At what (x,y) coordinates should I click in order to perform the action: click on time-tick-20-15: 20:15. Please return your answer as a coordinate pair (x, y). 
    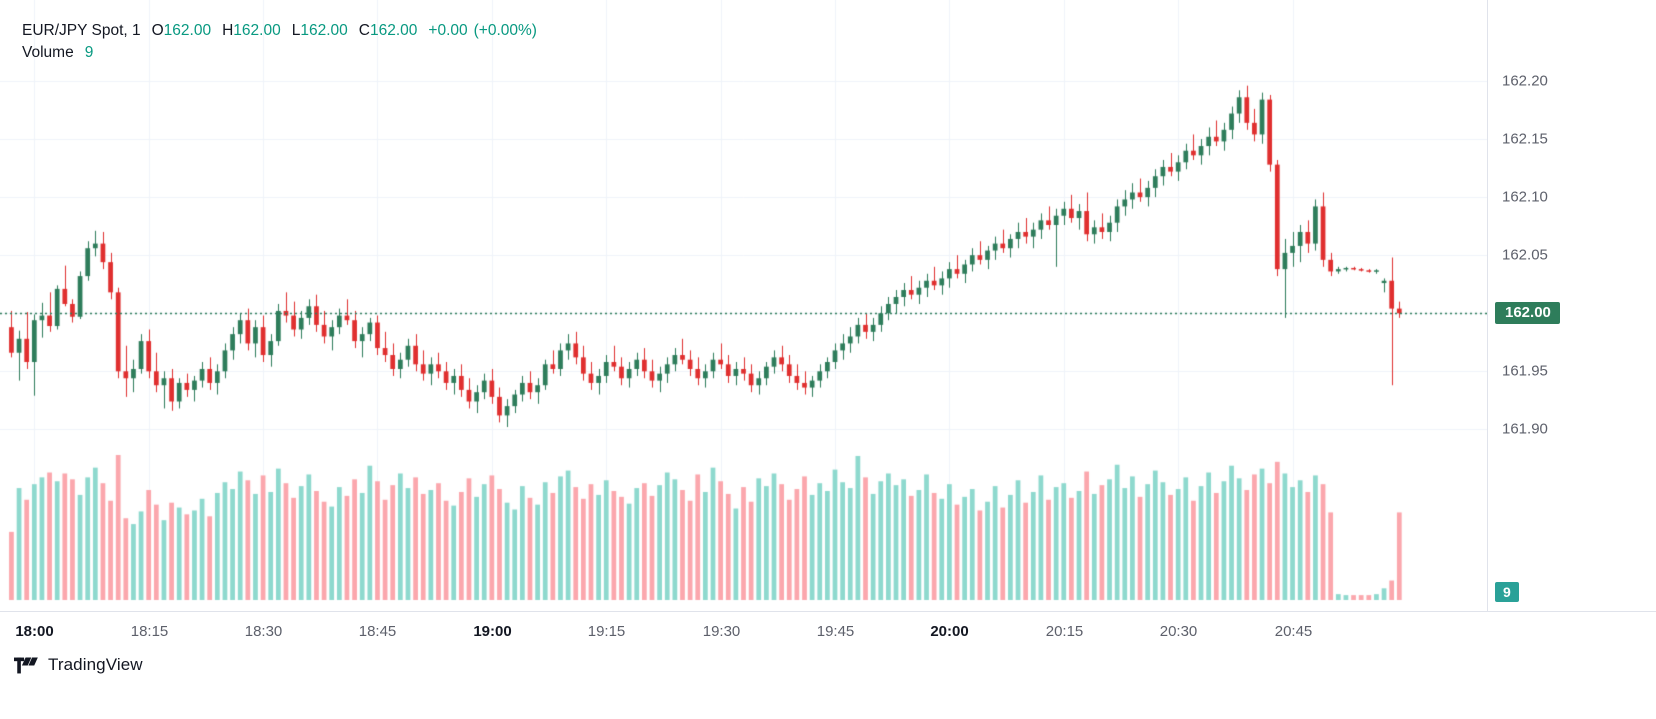
    Looking at the image, I should click on (1064, 631).